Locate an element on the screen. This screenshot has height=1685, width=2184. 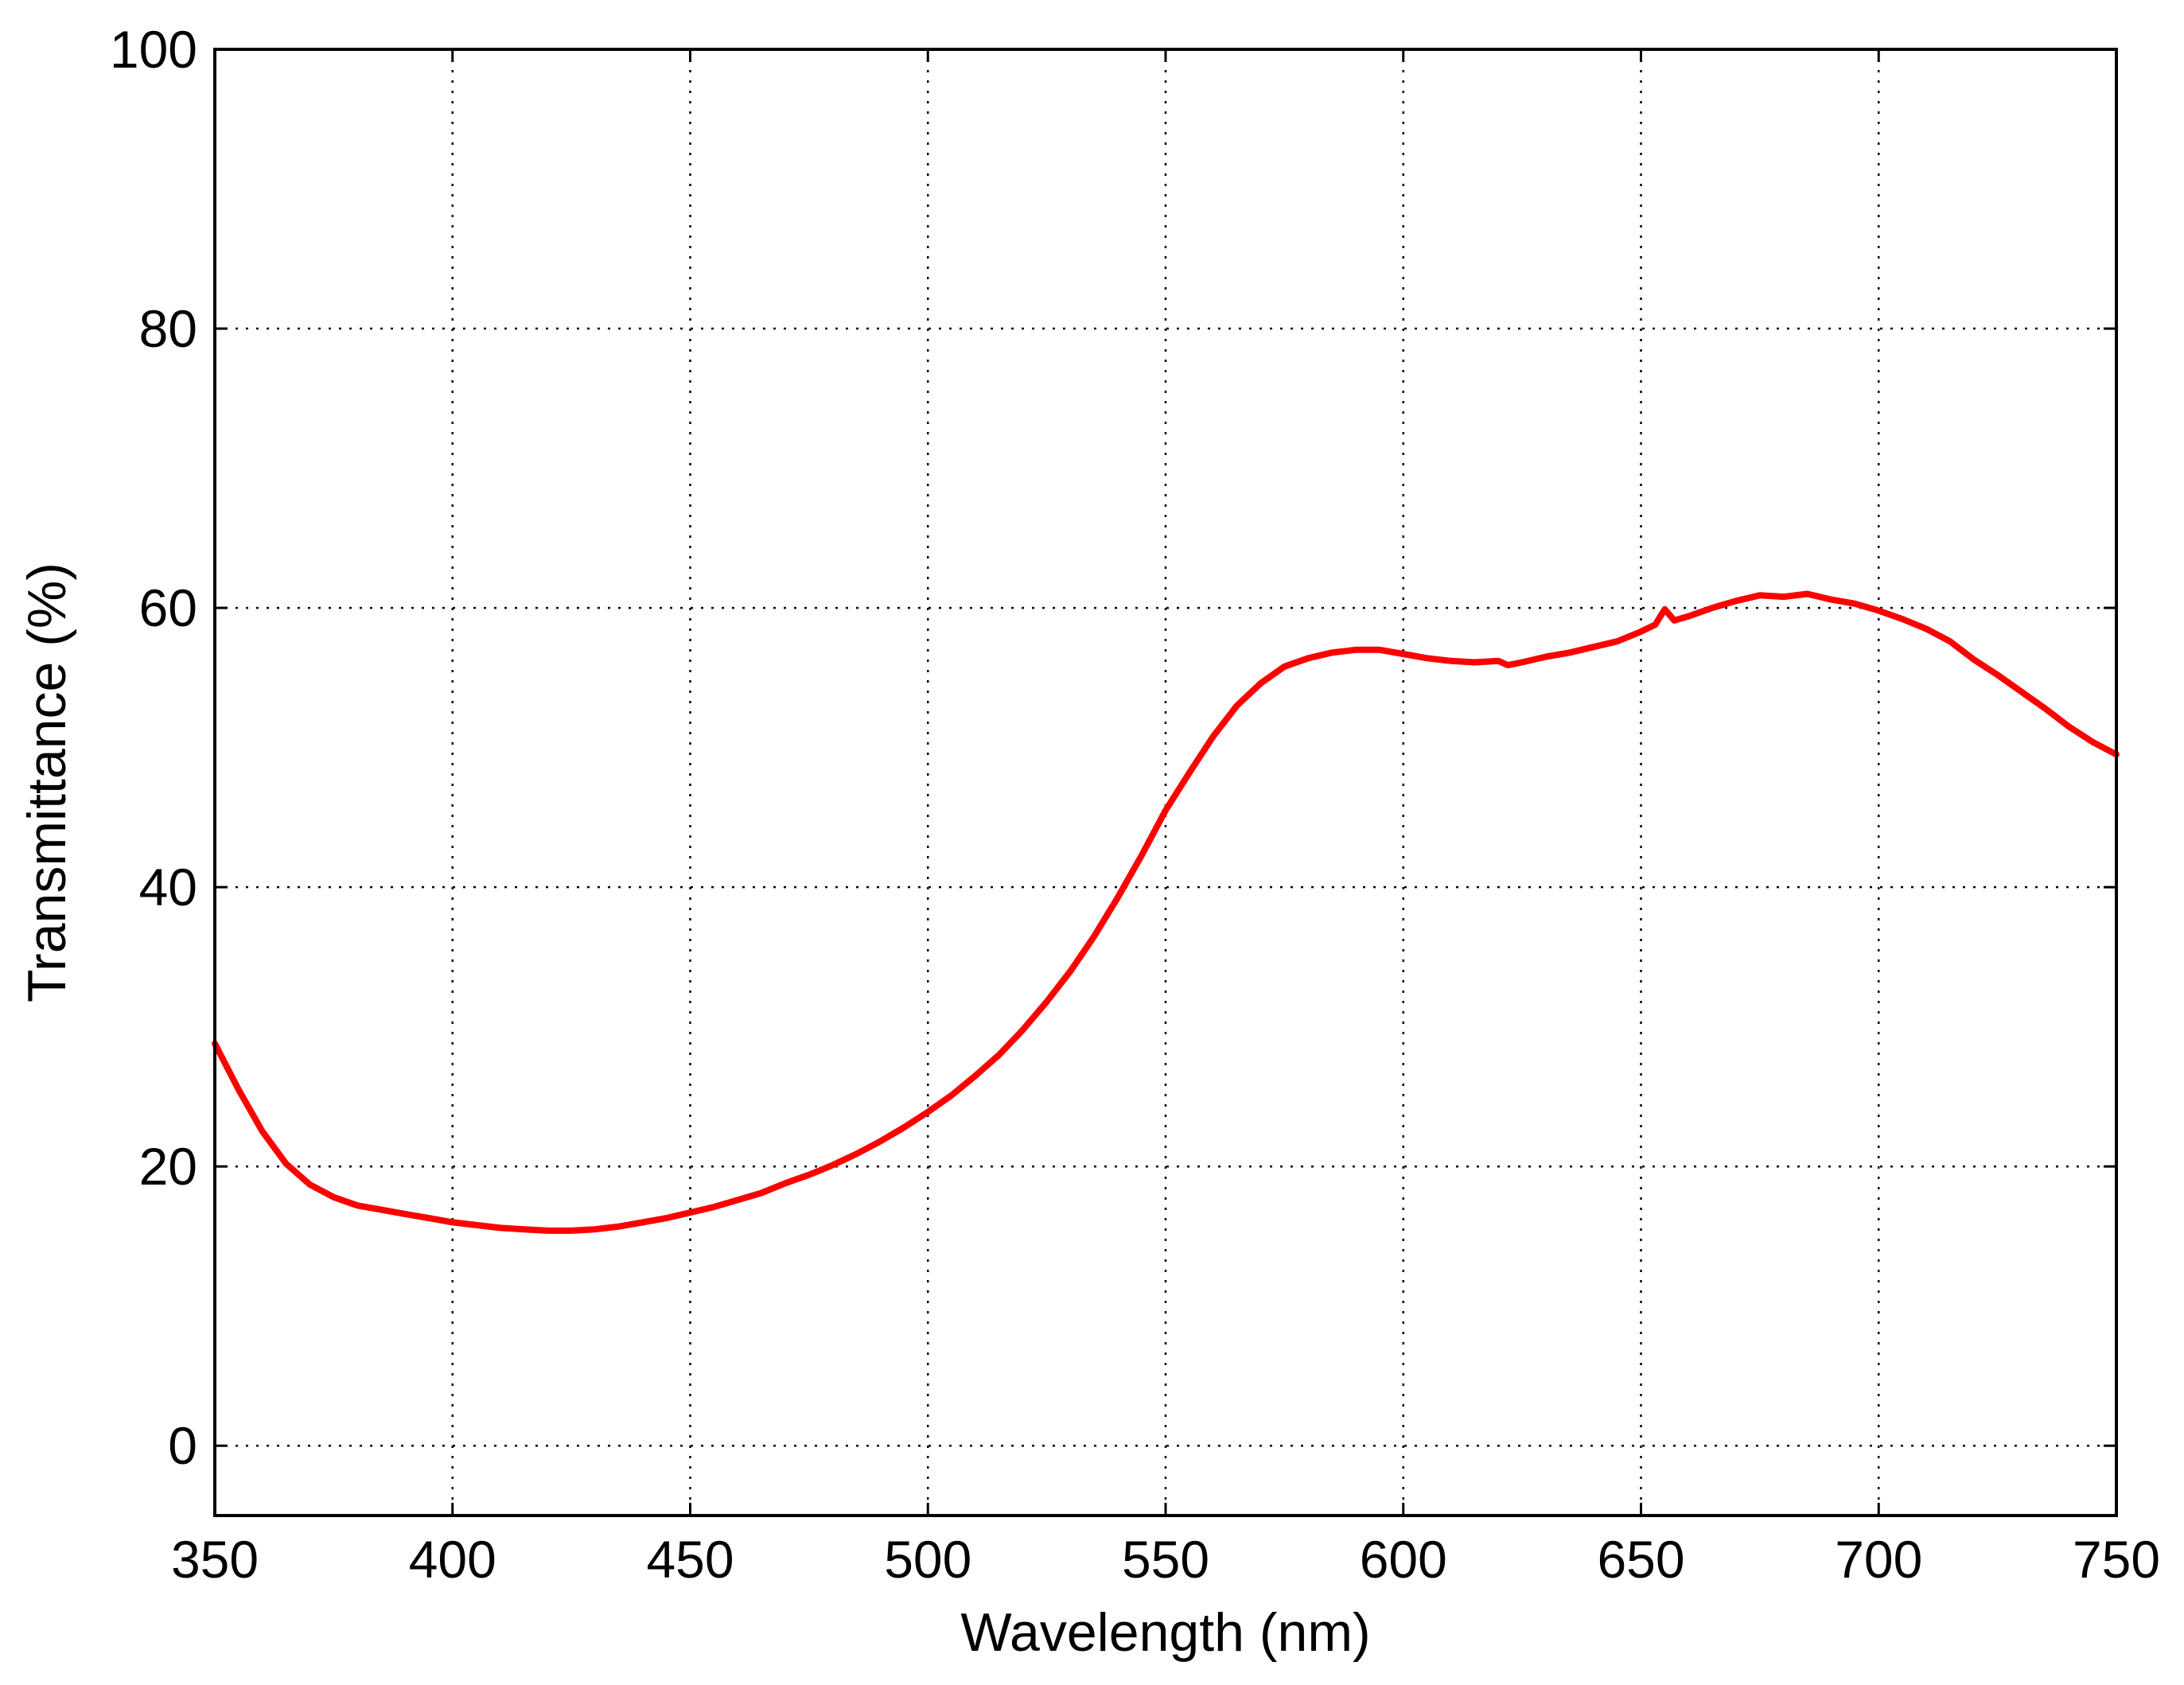
x-tick-label: 400 is located at coordinates (452, 1559).